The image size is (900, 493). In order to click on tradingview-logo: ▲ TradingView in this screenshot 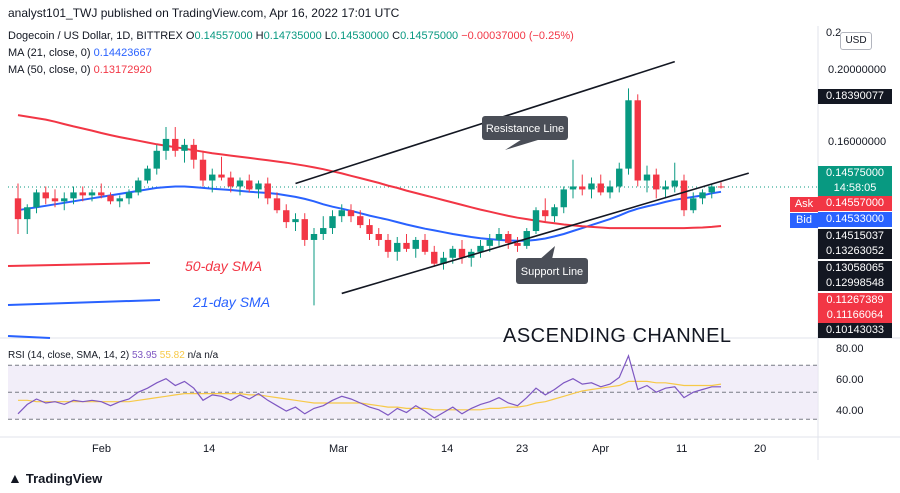, I will do `click(55, 478)`.